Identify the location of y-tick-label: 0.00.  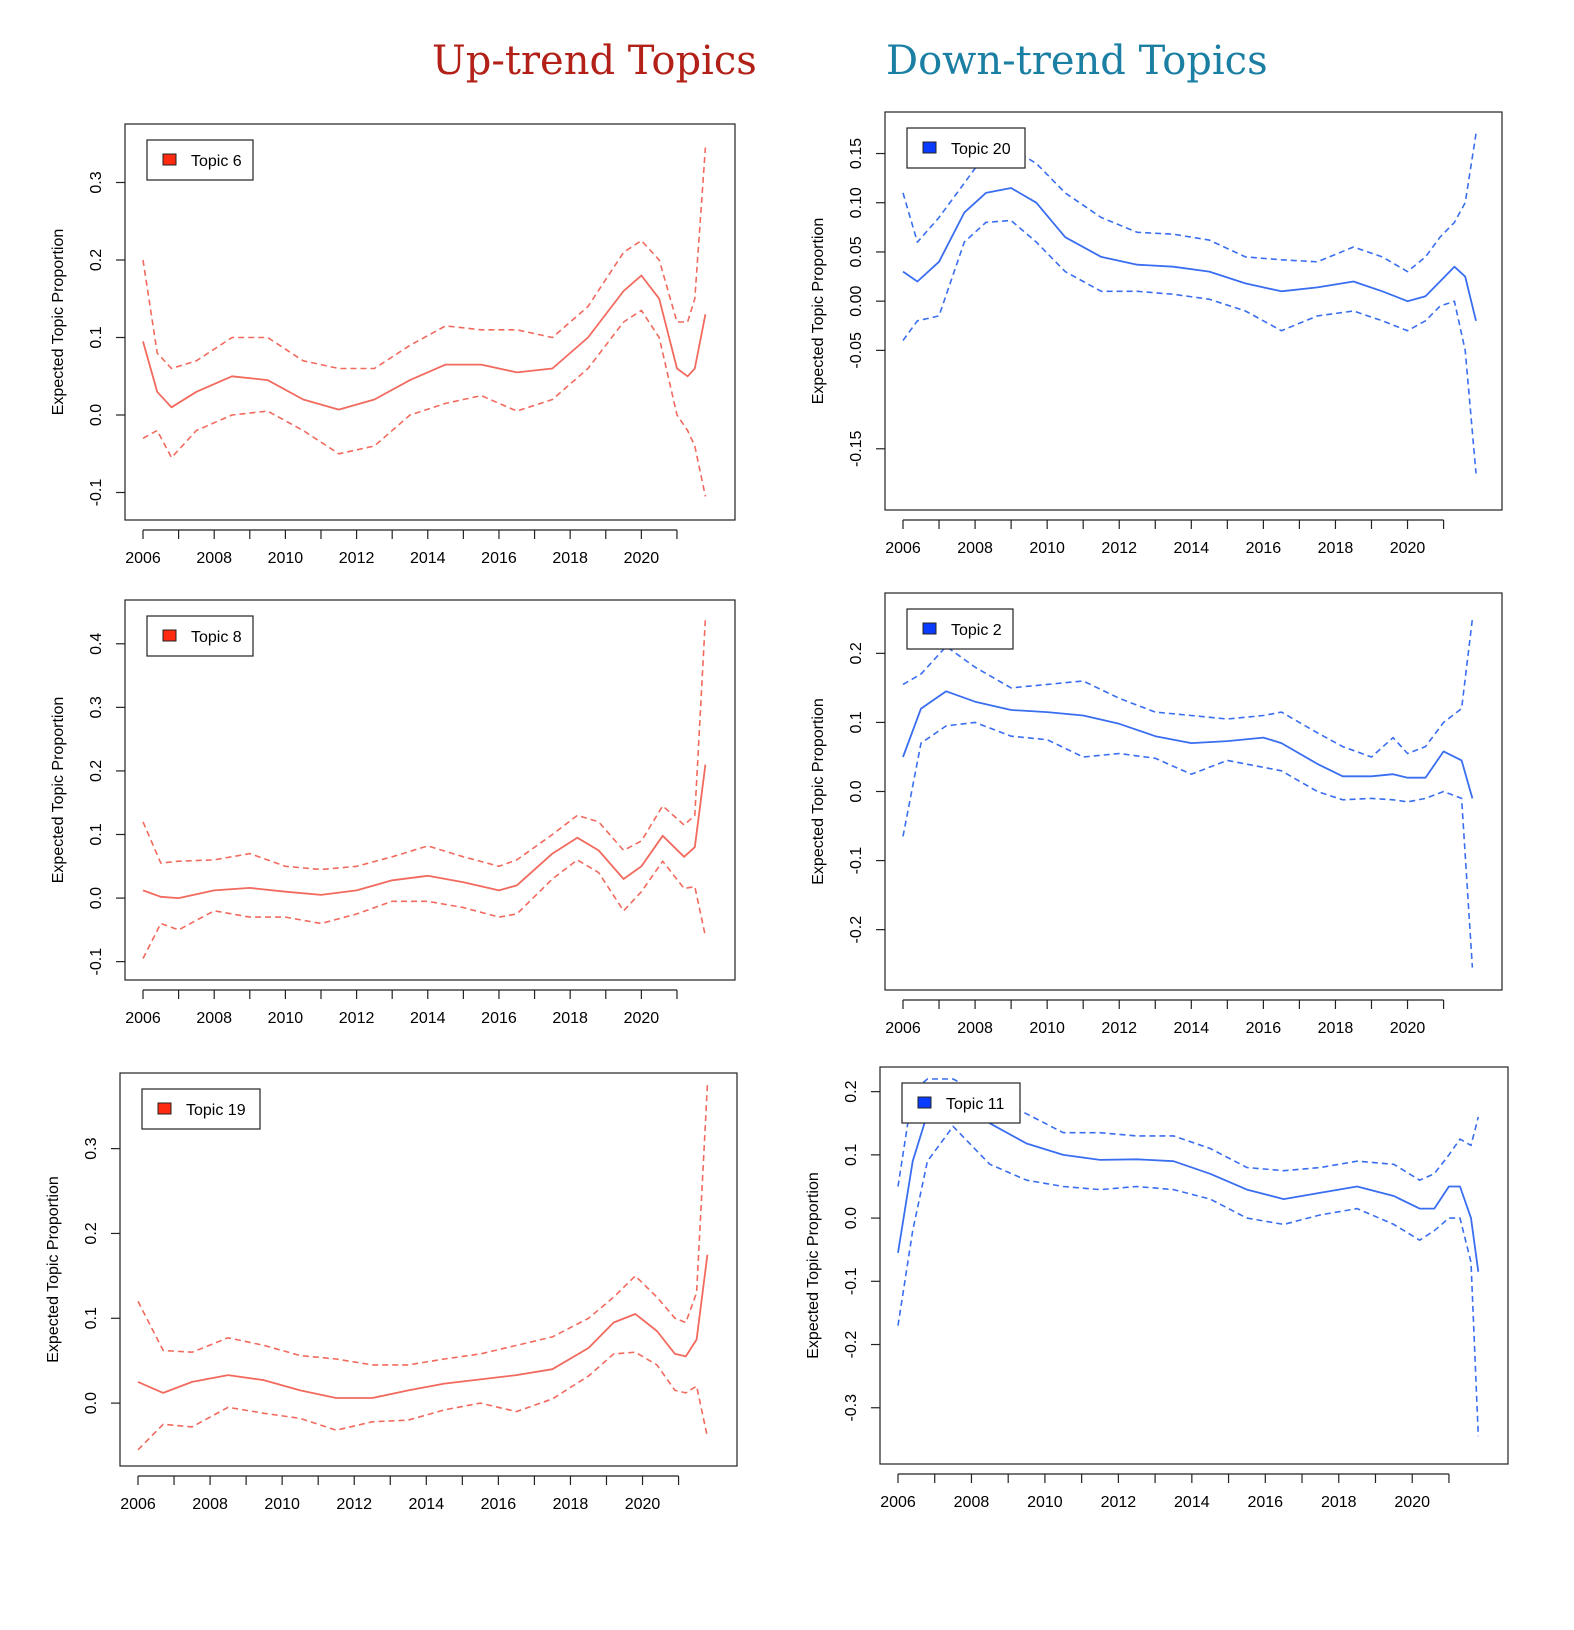
(856, 300).